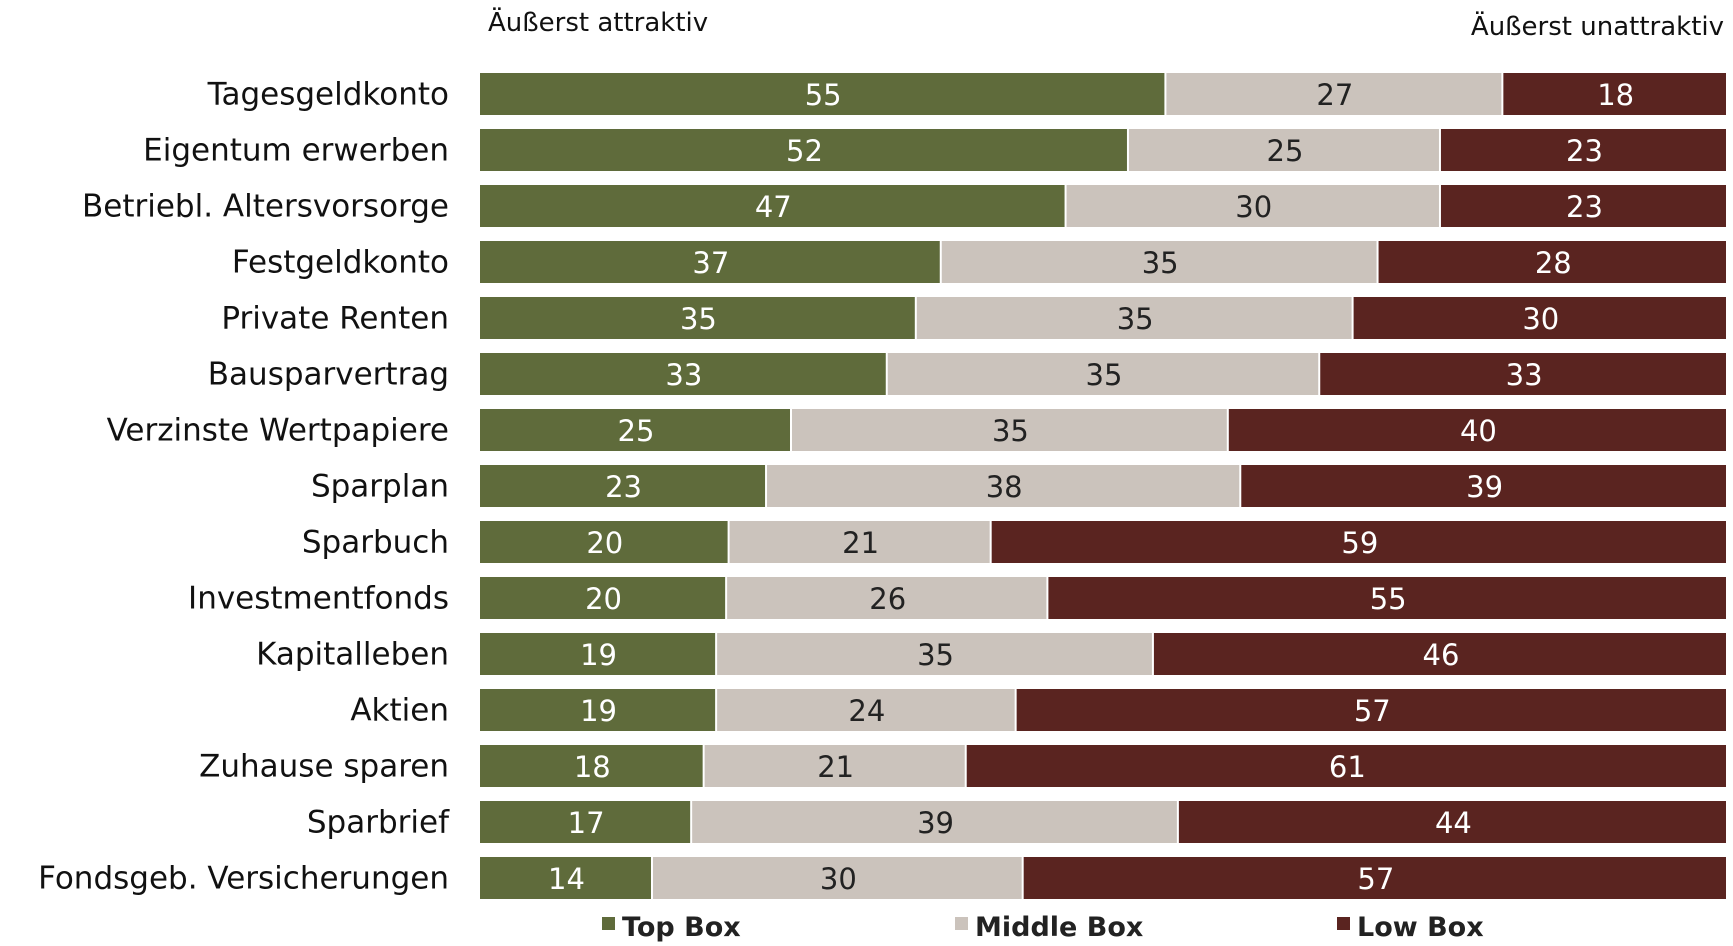 This screenshot has height=946, width=1733. I want to click on legend-swatch, so click(608, 923).